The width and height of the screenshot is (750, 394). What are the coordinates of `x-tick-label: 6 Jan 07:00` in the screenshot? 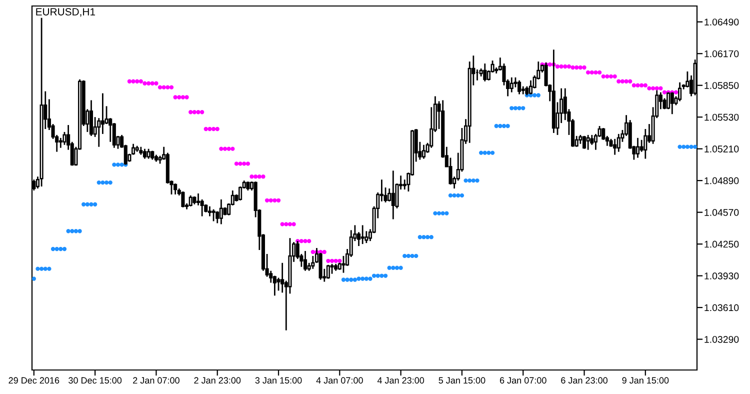 It's located at (523, 380).